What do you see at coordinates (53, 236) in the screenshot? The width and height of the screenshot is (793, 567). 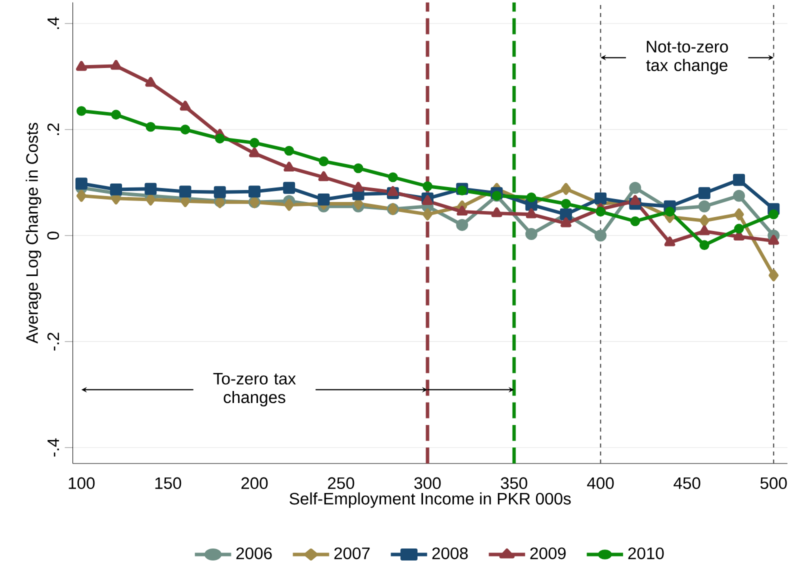 I see `y-tick-label: 0` at bounding box center [53, 236].